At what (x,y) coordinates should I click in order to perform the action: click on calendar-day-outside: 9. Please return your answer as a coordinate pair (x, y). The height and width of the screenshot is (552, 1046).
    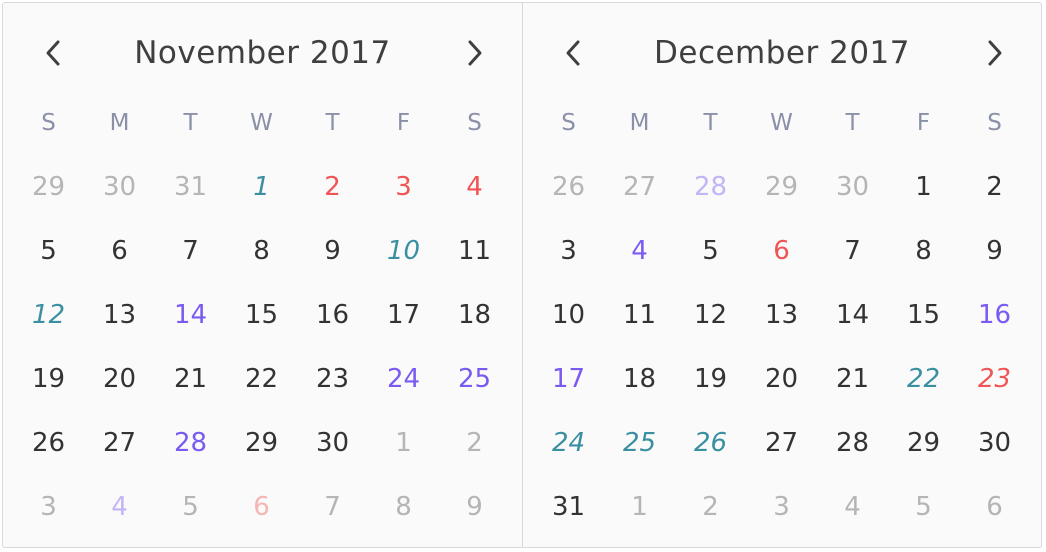
    Looking at the image, I should click on (474, 507).